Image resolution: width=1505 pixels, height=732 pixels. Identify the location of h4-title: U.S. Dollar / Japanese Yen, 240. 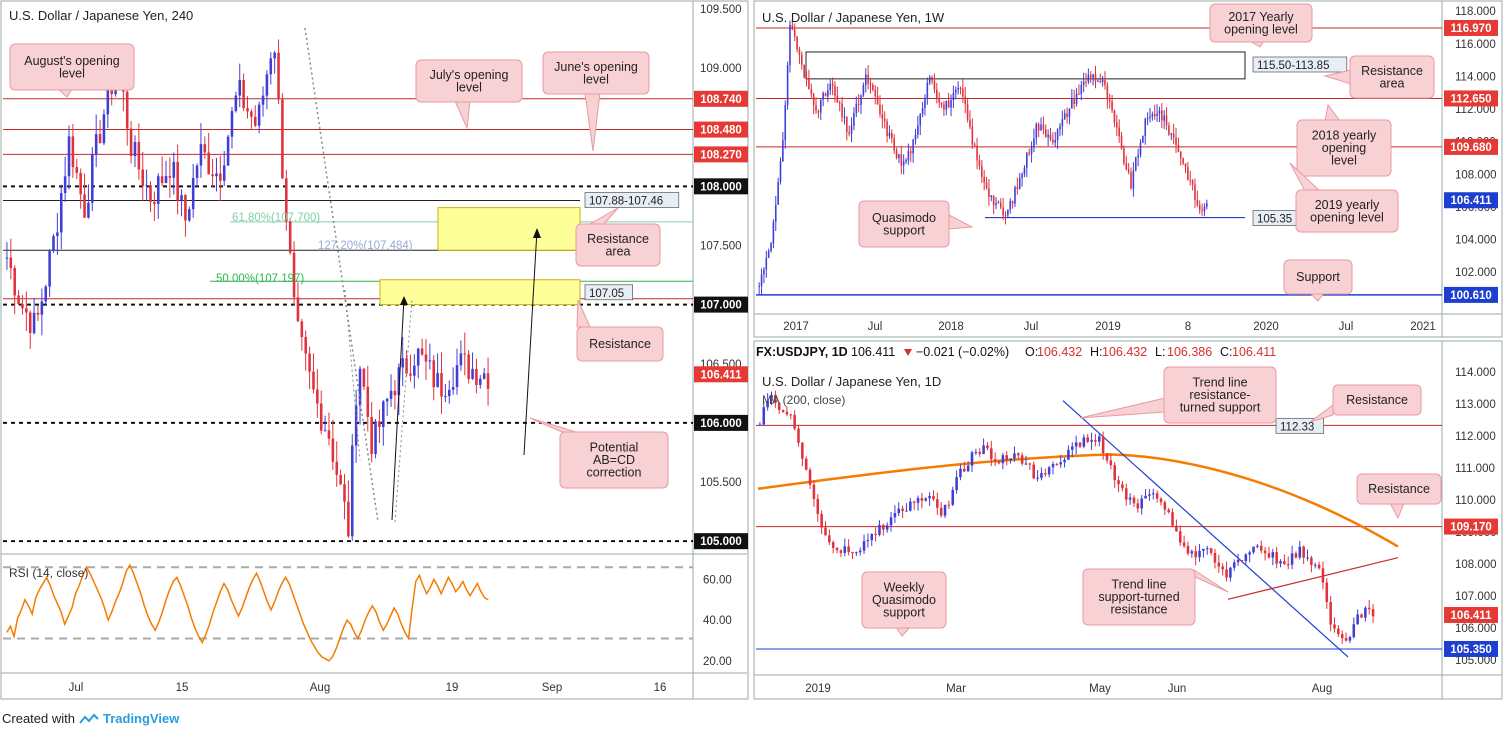
(101, 15).